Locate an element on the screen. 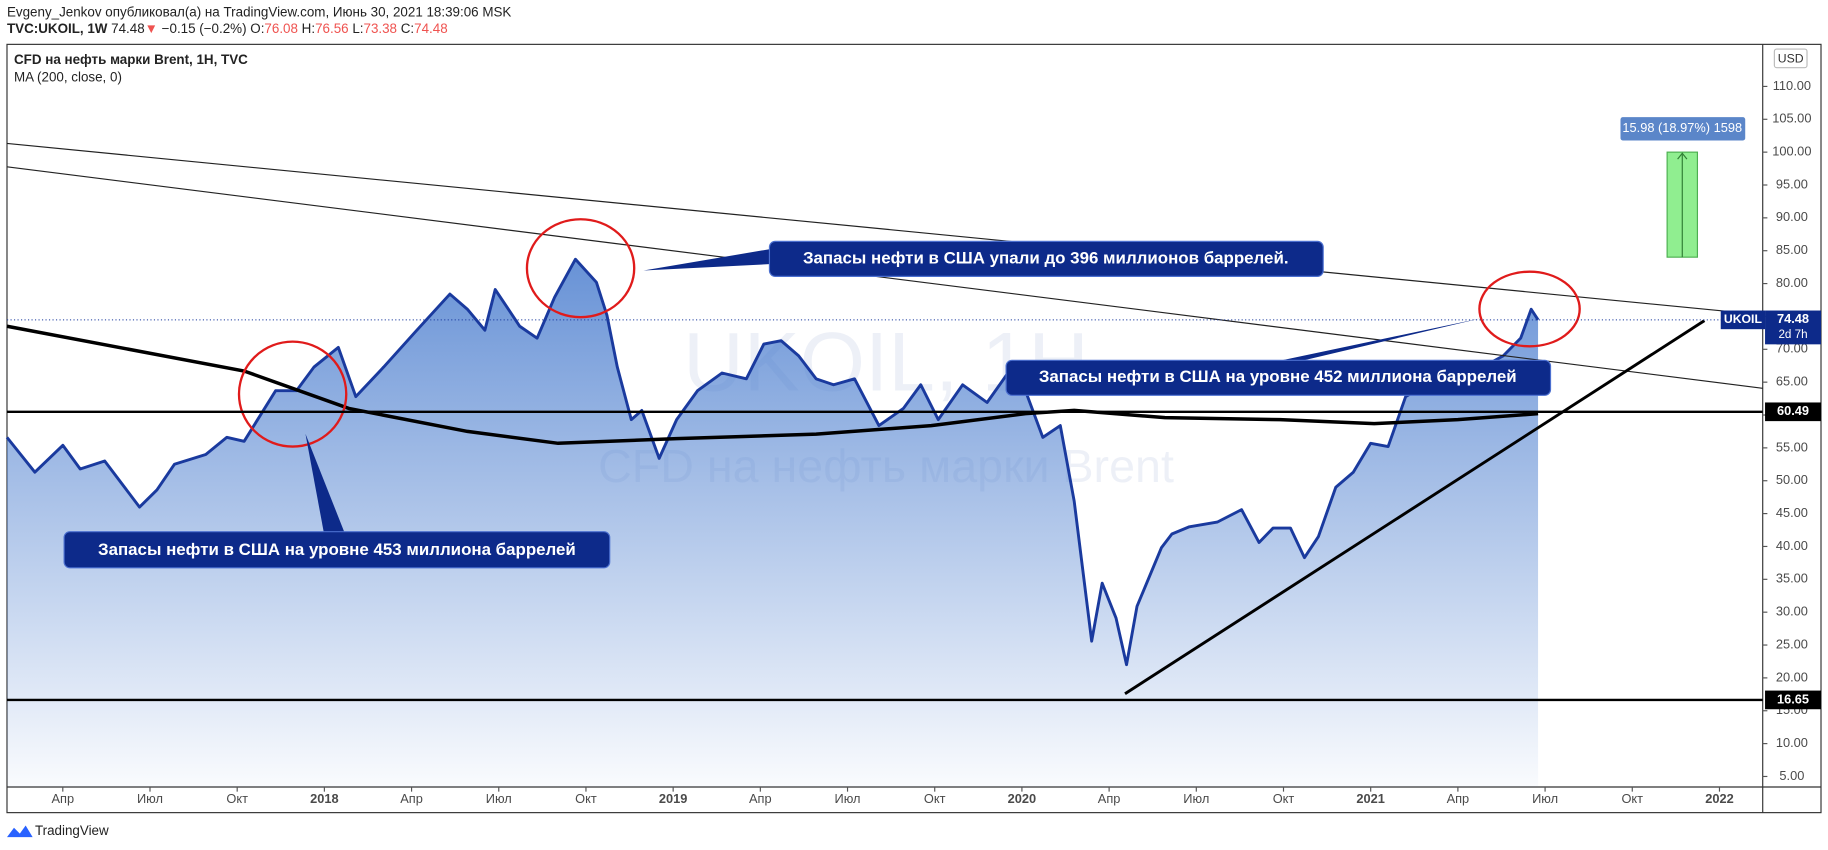  x-tick-label: 2022 is located at coordinates (1719, 798).